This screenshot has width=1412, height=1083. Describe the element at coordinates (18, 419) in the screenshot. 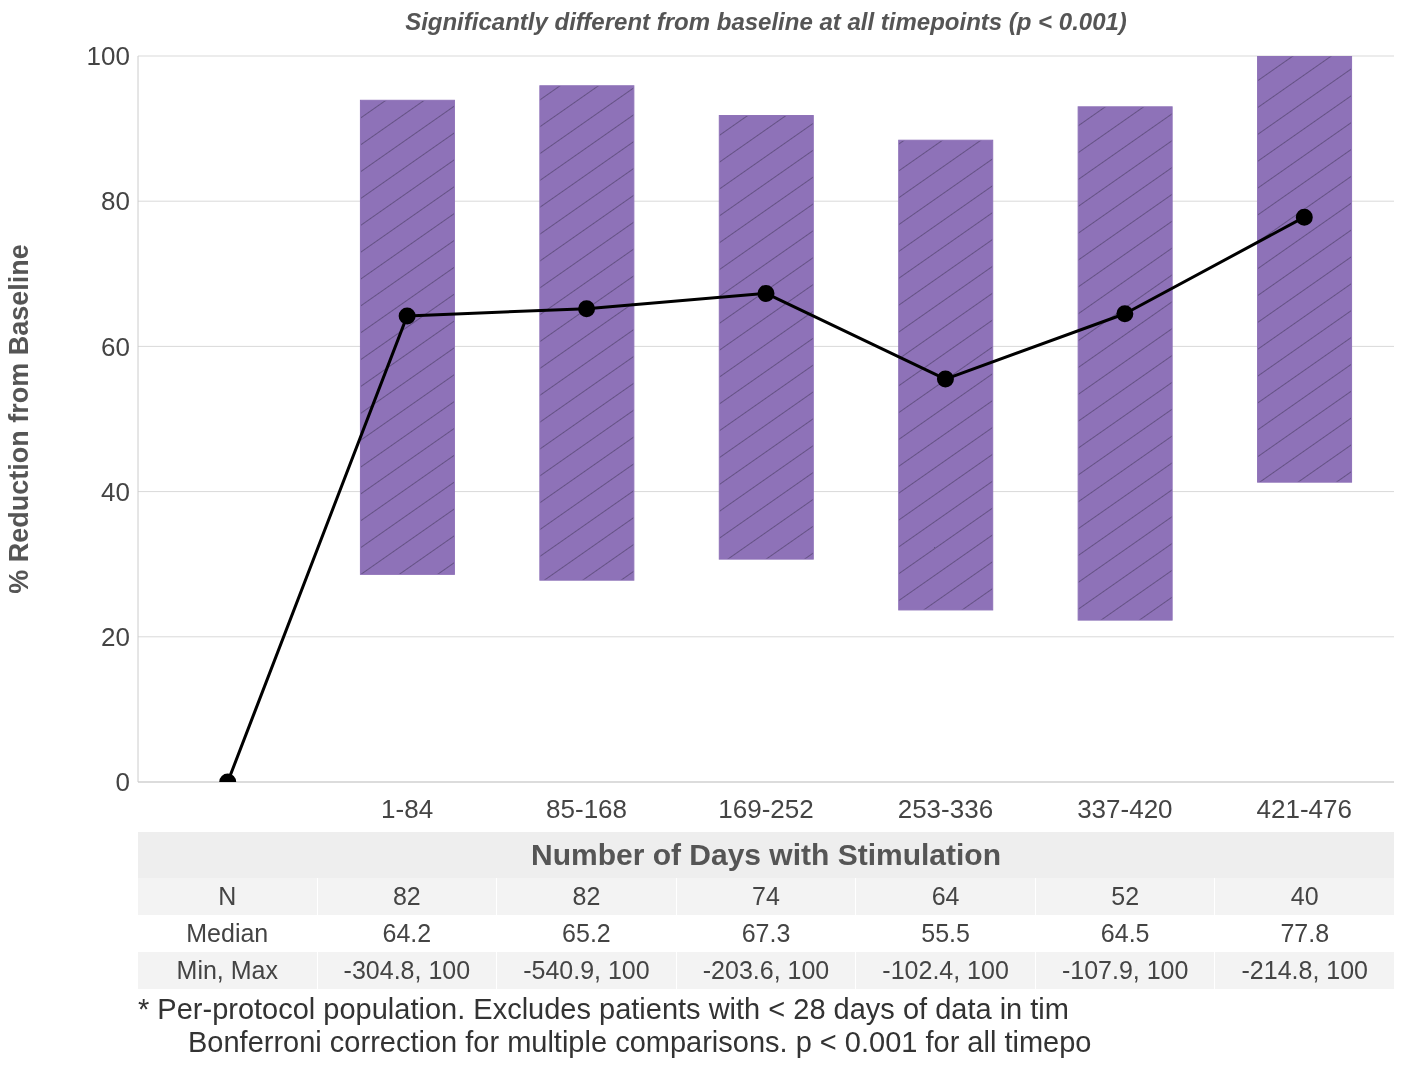

I see `y-axis-title: % Reduction from Baseline` at that location.